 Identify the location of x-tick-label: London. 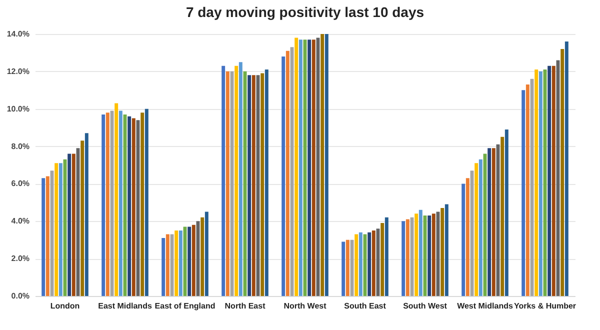
(65, 306).